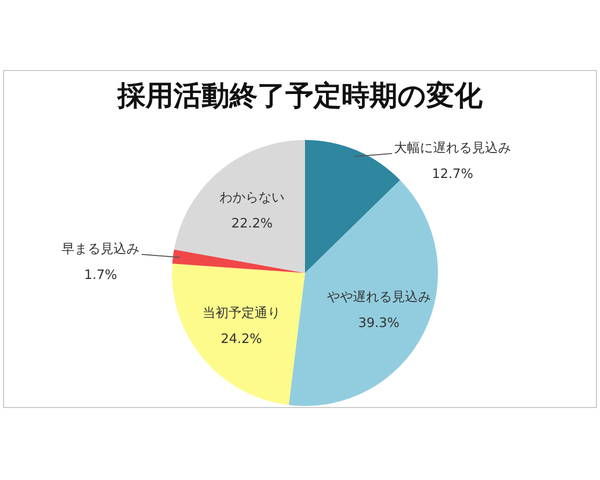 The height and width of the screenshot is (480, 600). Describe the element at coordinates (252, 198) in the screenshot. I see `slice-label: わからない` at that location.